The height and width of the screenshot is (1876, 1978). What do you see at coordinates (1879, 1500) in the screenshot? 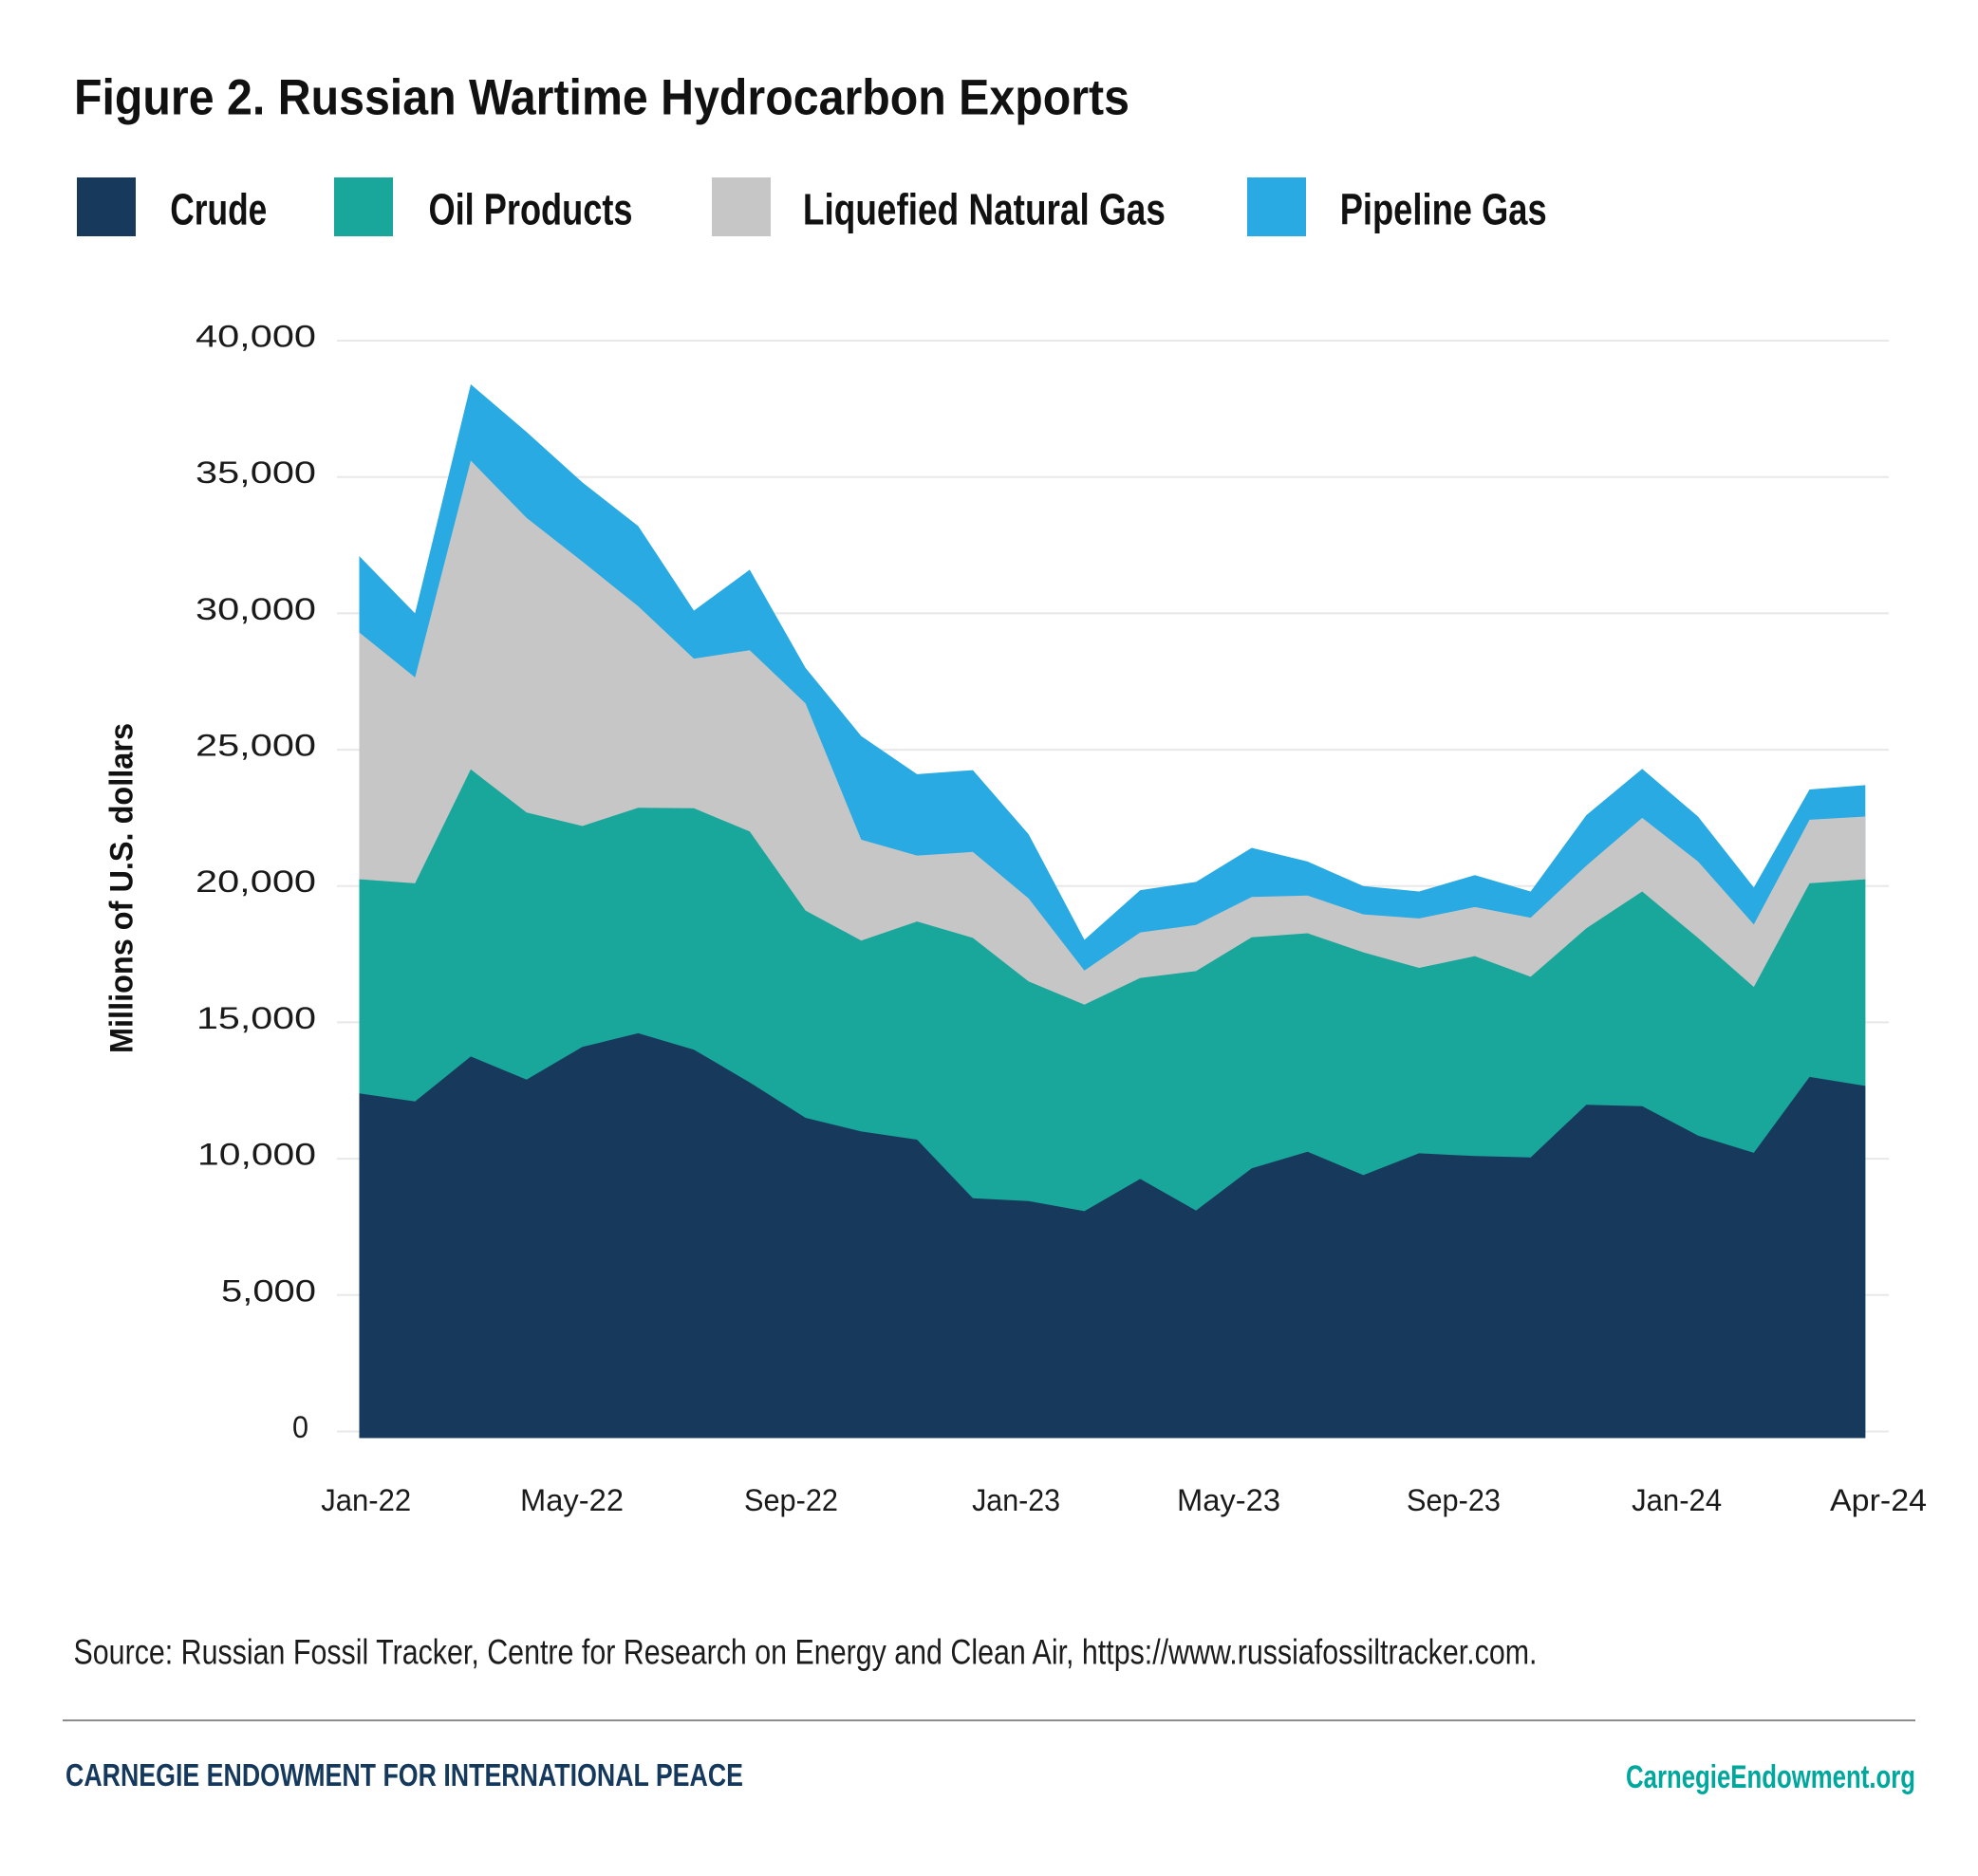
I see `svg-text: Apr-24` at bounding box center [1879, 1500].